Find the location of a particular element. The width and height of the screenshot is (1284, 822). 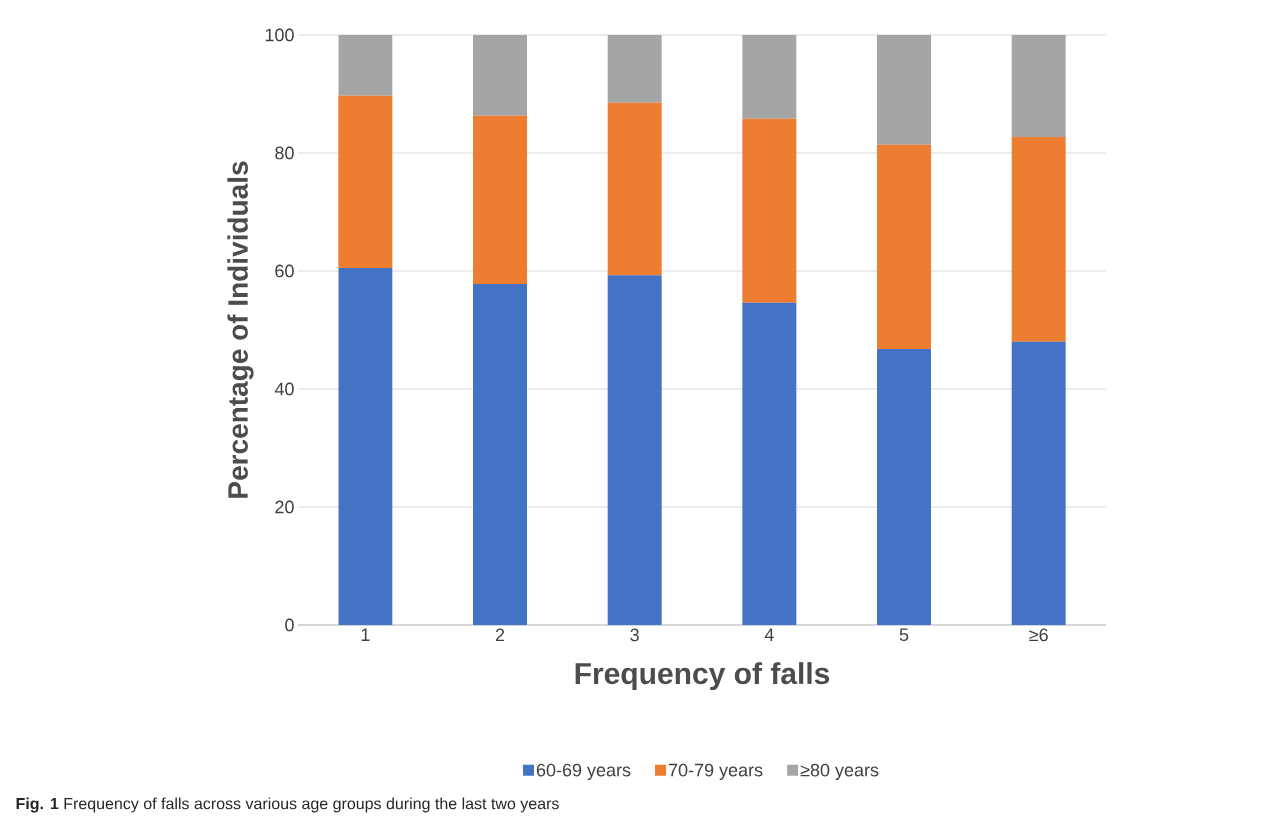

x-tick-label: 5 is located at coordinates (904, 635).